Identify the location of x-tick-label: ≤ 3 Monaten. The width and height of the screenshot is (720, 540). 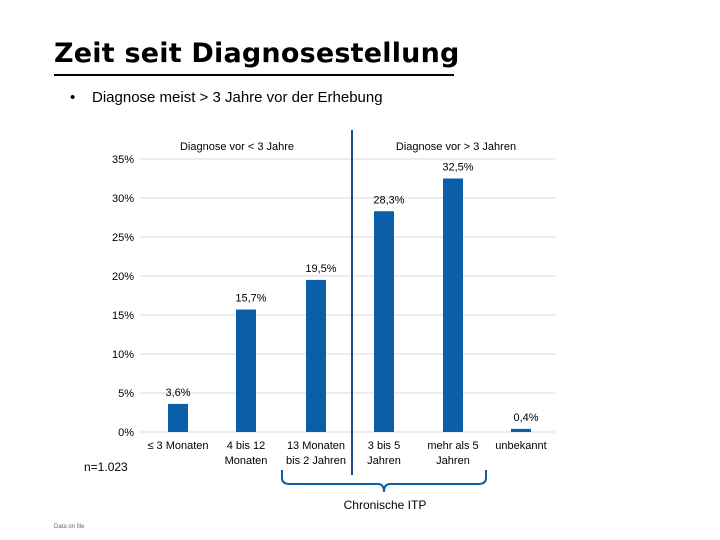
(177, 446).